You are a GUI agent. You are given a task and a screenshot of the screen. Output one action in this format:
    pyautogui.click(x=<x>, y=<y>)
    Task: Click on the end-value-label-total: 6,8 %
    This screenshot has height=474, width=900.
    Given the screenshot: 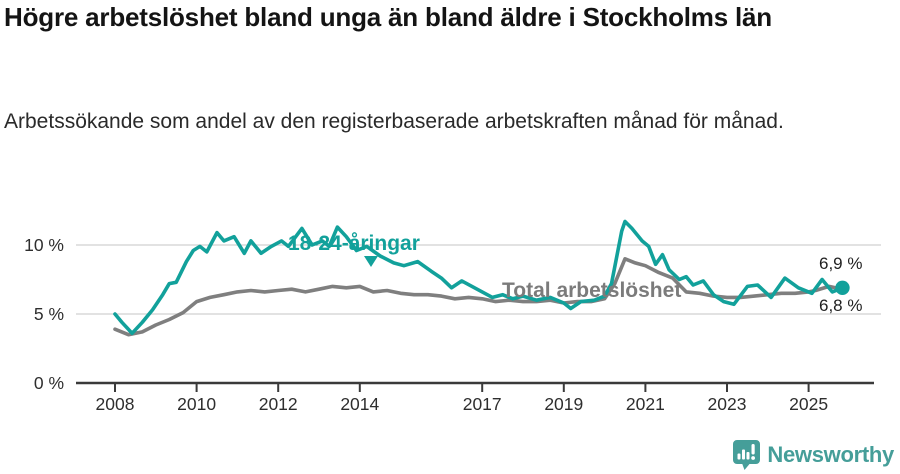 What is the action you would take?
    pyautogui.click(x=841, y=305)
    